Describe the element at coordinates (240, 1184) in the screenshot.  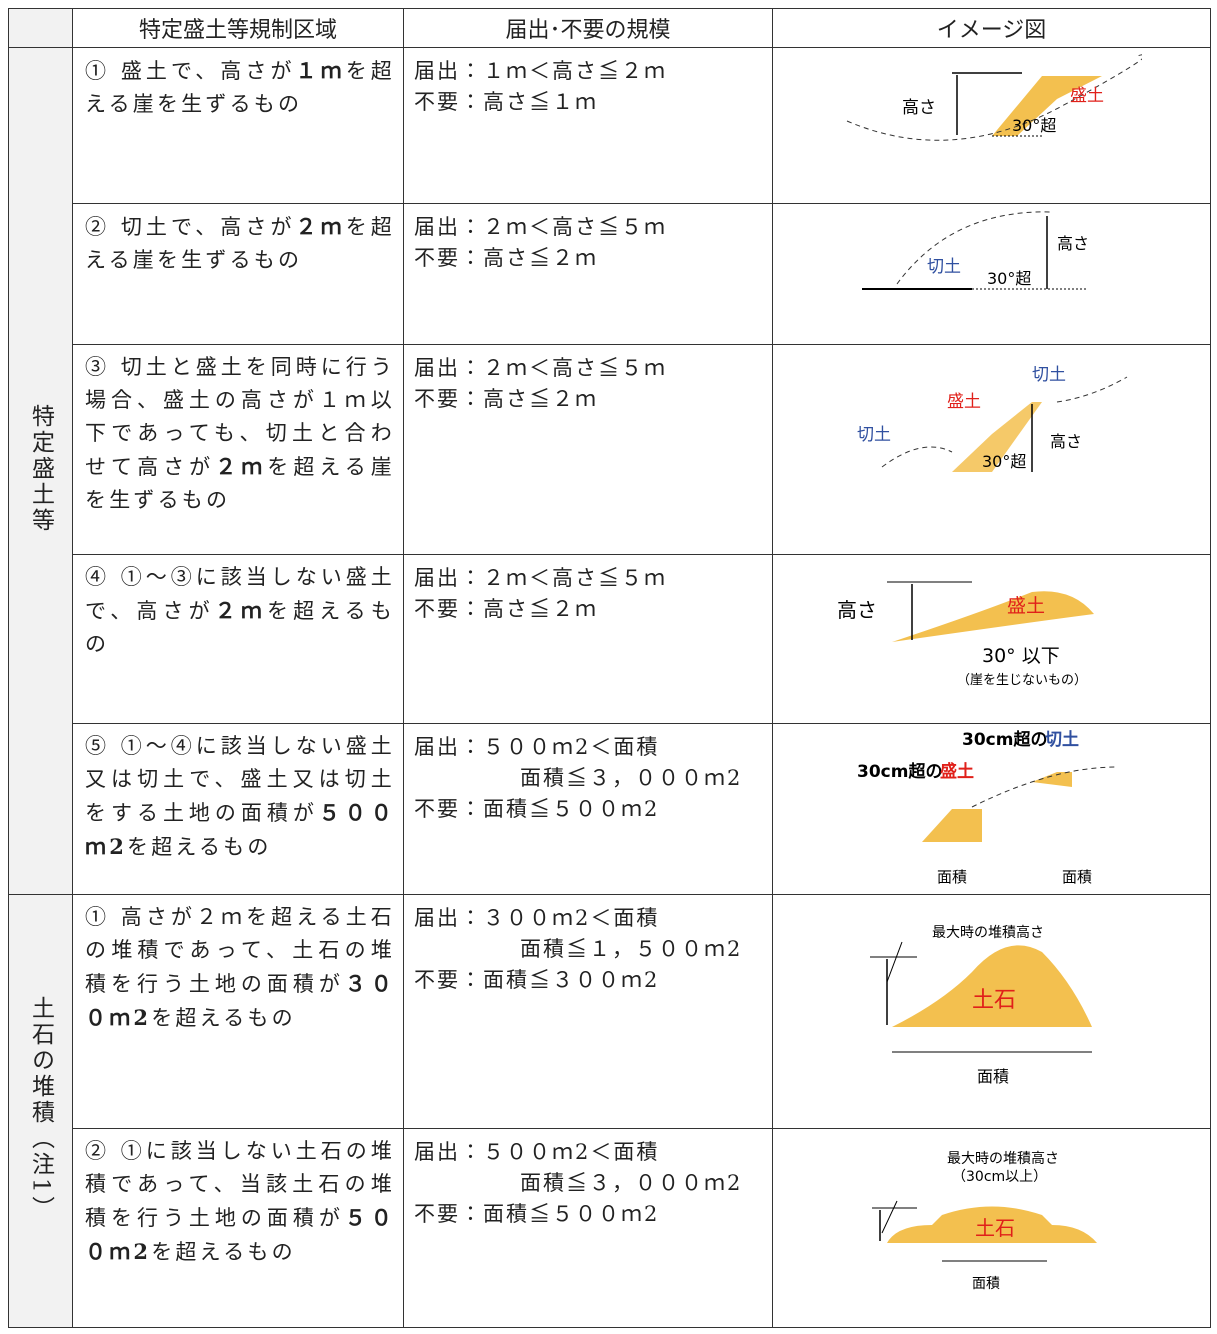
I see `description-text: ② ①に該当しない土石の堆積であって、当該土石の堆積を行う土地の面積が` at that location.